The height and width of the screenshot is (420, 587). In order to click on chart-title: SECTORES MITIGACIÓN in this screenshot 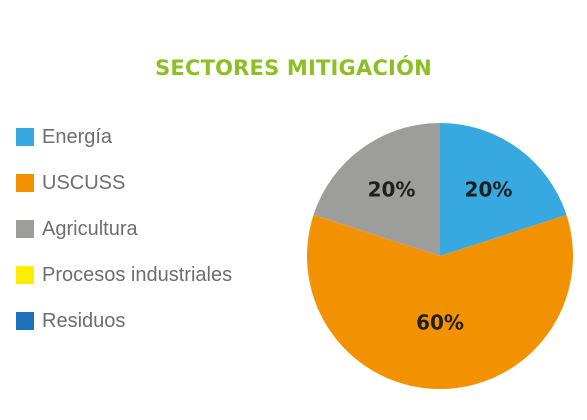, I will do `click(293, 68)`.